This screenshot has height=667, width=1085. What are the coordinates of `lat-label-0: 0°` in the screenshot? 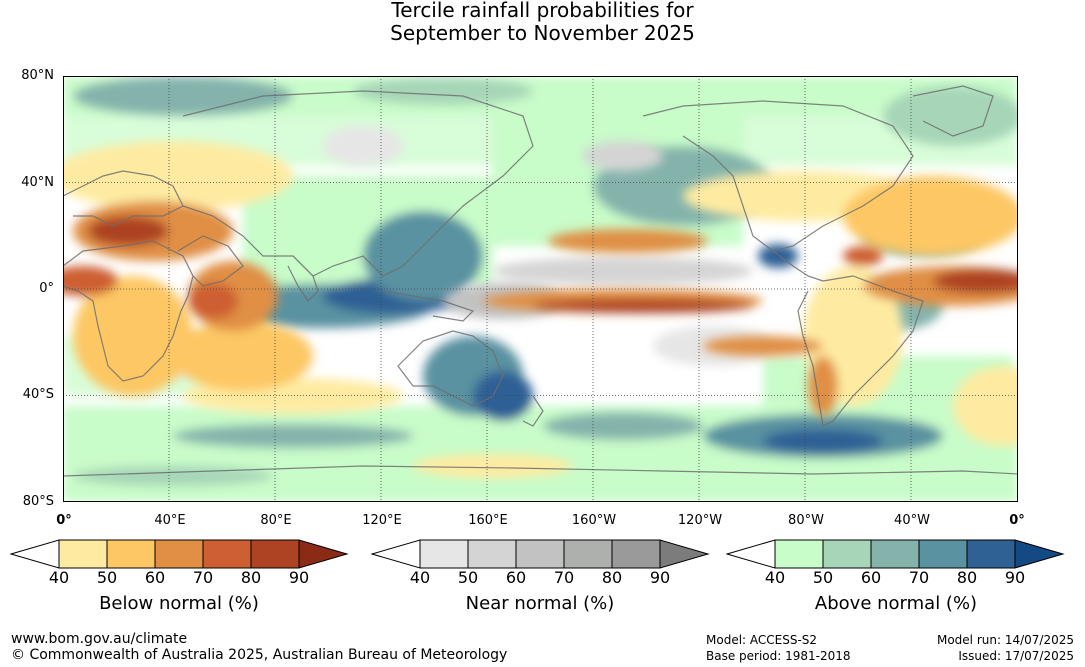 It's located at (46, 288).